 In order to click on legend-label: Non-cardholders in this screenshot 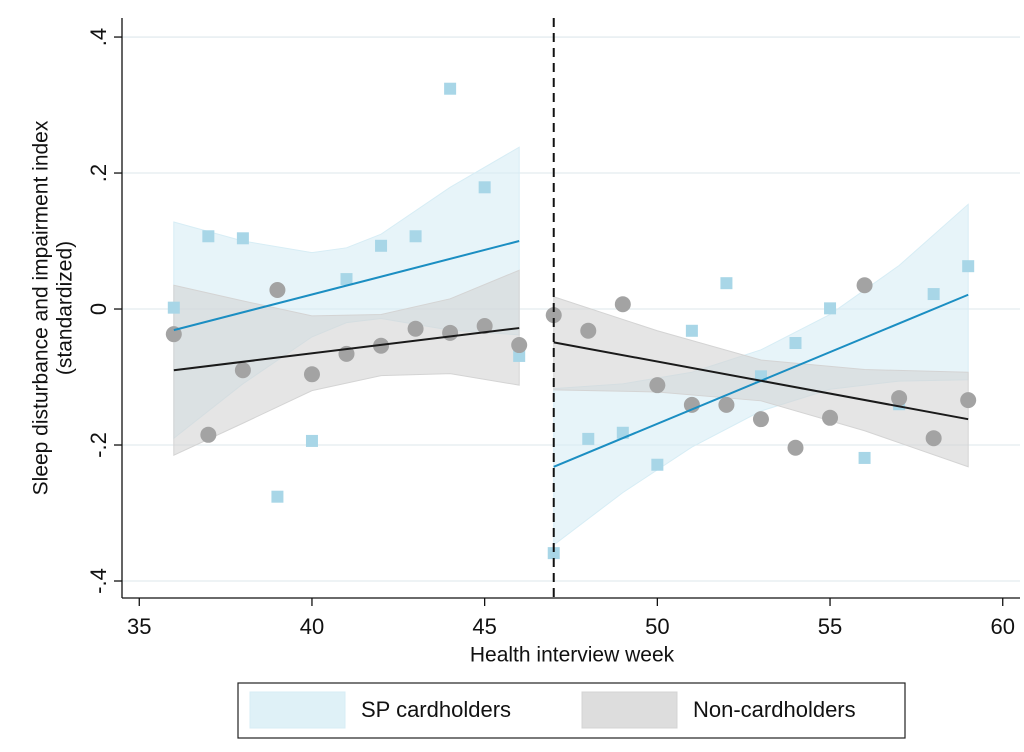, I will do `click(774, 709)`.